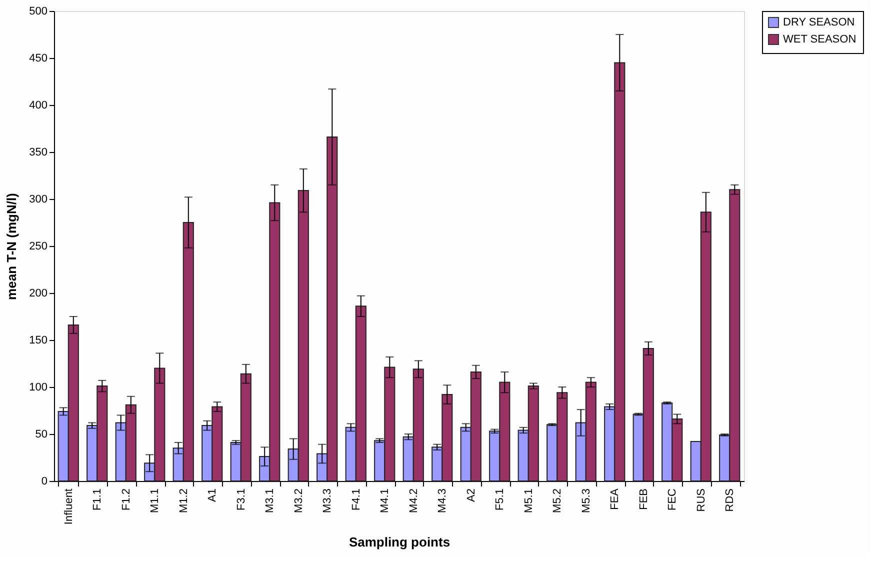 Image resolution: width=875 pixels, height=582 pixels. I want to click on y-axis-title: mean T-N (mgN/l), so click(12, 246).